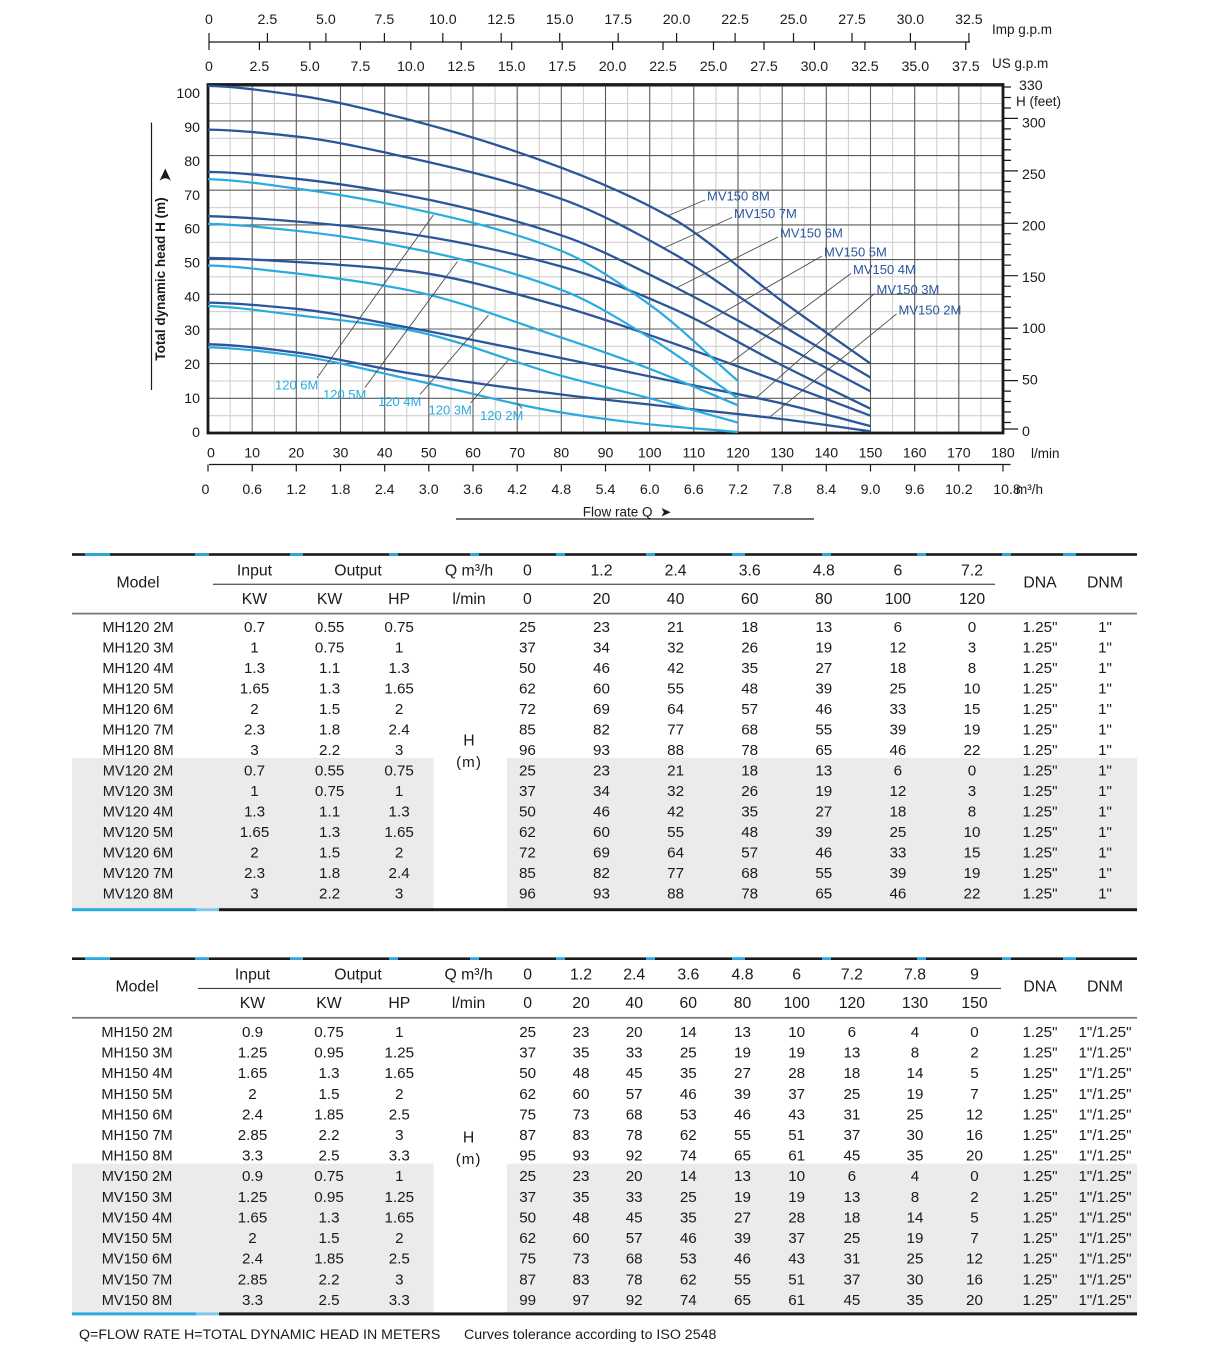 The image size is (1209, 1362). I want to click on svg-text: 21, so click(675, 770).